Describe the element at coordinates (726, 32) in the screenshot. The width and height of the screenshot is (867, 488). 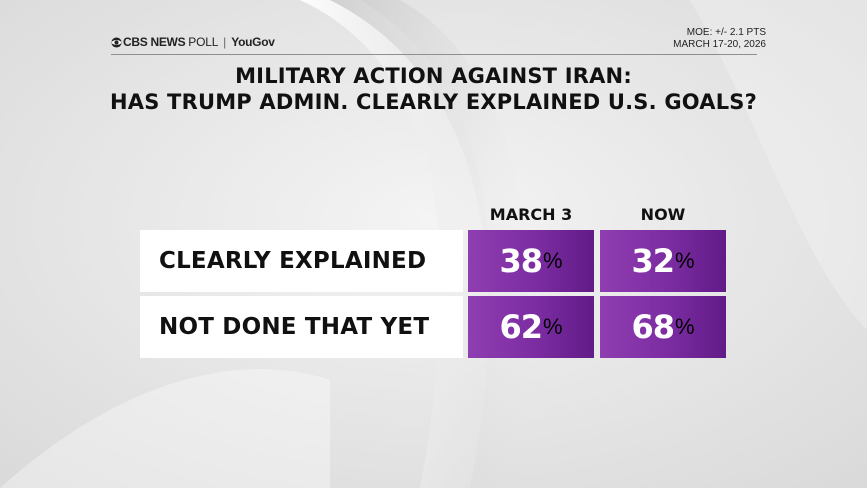
I see `margin-of-error: MOE: +/- 2.1 PTS` at that location.